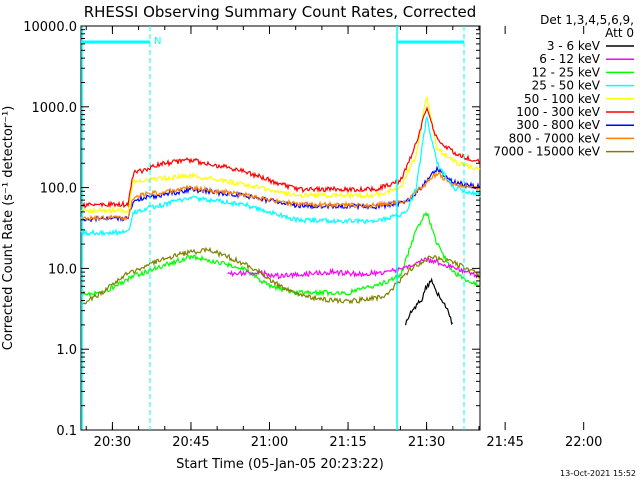  What do you see at coordinates (50, 27) in the screenshot?
I see `y-tick-label: 10000.0` at bounding box center [50, 27].